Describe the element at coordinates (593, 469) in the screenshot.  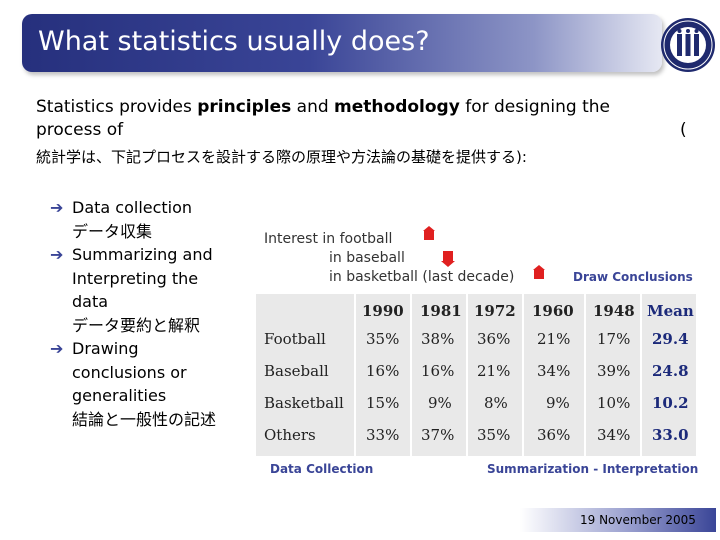
I see `summarization-label: Summarization - Interpretation` at that location.